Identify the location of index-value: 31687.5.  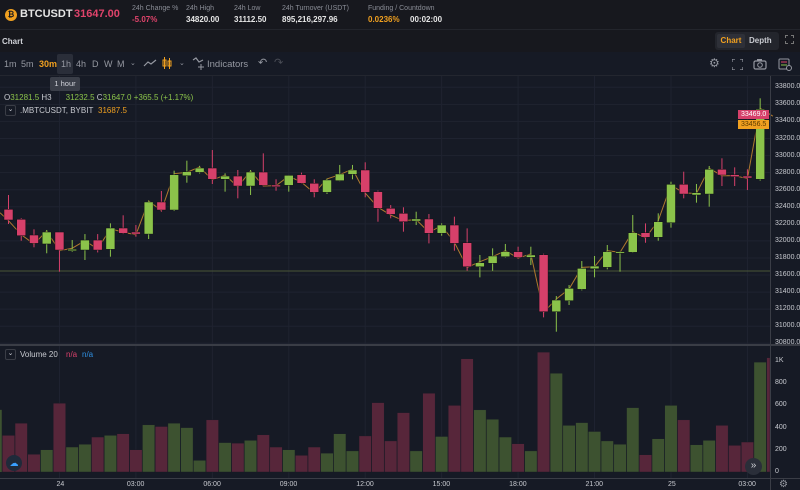
(112, 110).